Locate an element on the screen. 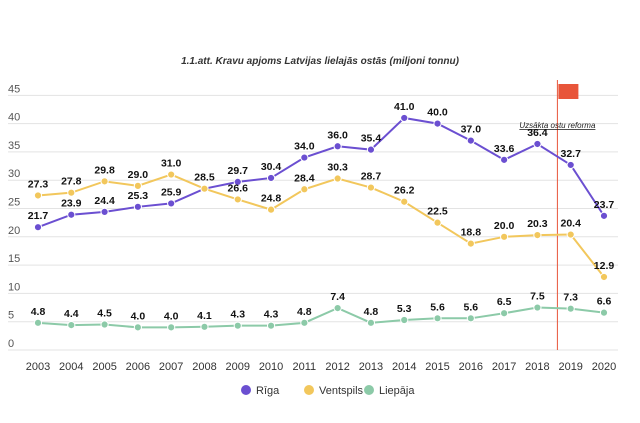 Image resolution: width=640 pixels, height=423 pixels. y-tick-label: 0 is located at coordinates (11, 344).